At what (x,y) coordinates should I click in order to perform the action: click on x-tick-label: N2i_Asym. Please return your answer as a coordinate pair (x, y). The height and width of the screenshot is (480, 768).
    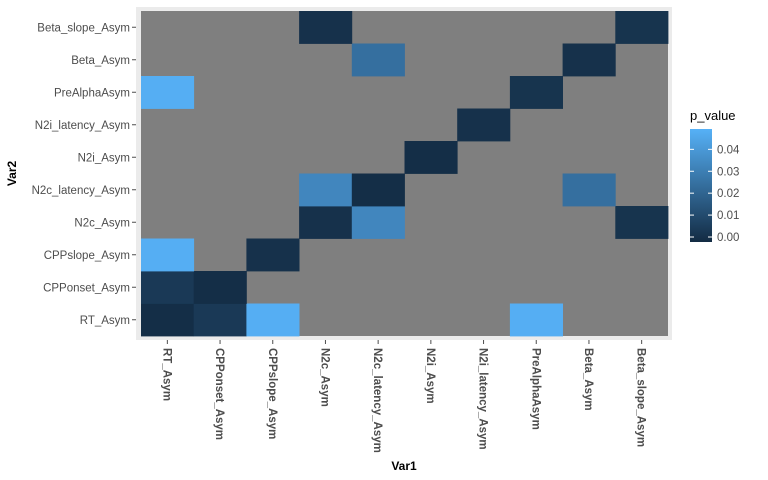
    Looking at the image, I should click on (430, 376).